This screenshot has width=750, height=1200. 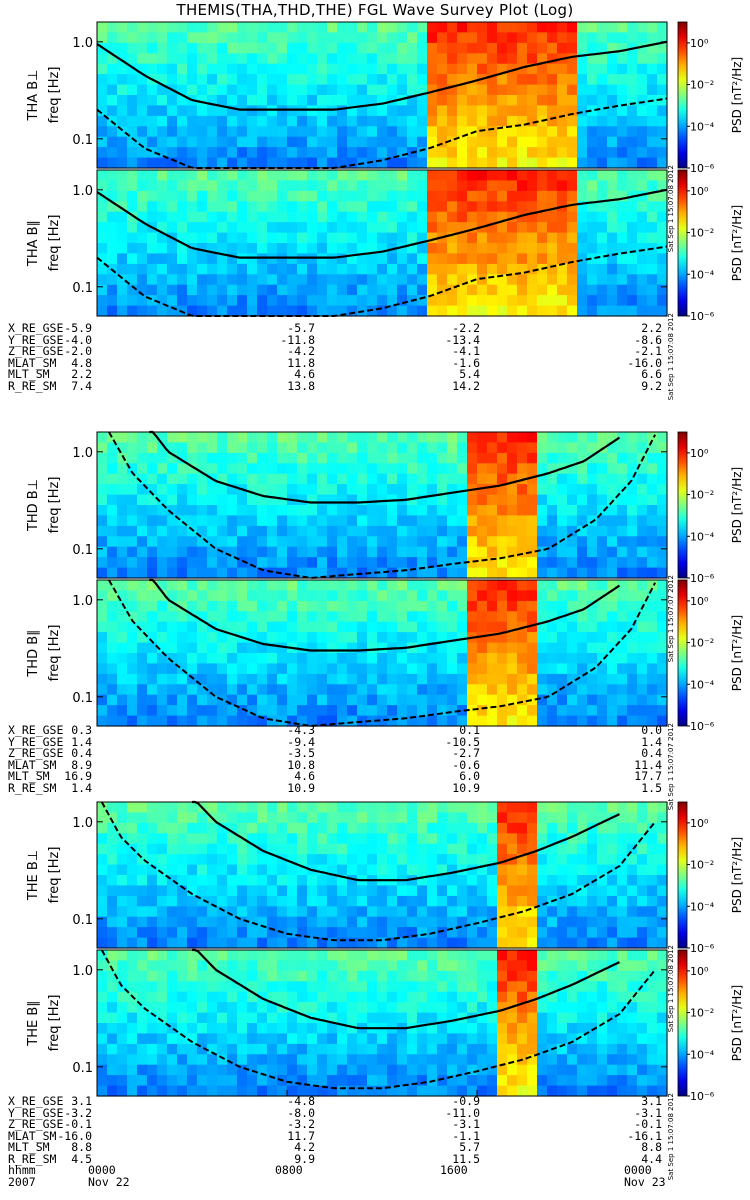 What do you see at coordinates (32, 764) in the screenshot?
I see `ephemeris-row-label: MLAT_SM` at bounding box center [32, 764].